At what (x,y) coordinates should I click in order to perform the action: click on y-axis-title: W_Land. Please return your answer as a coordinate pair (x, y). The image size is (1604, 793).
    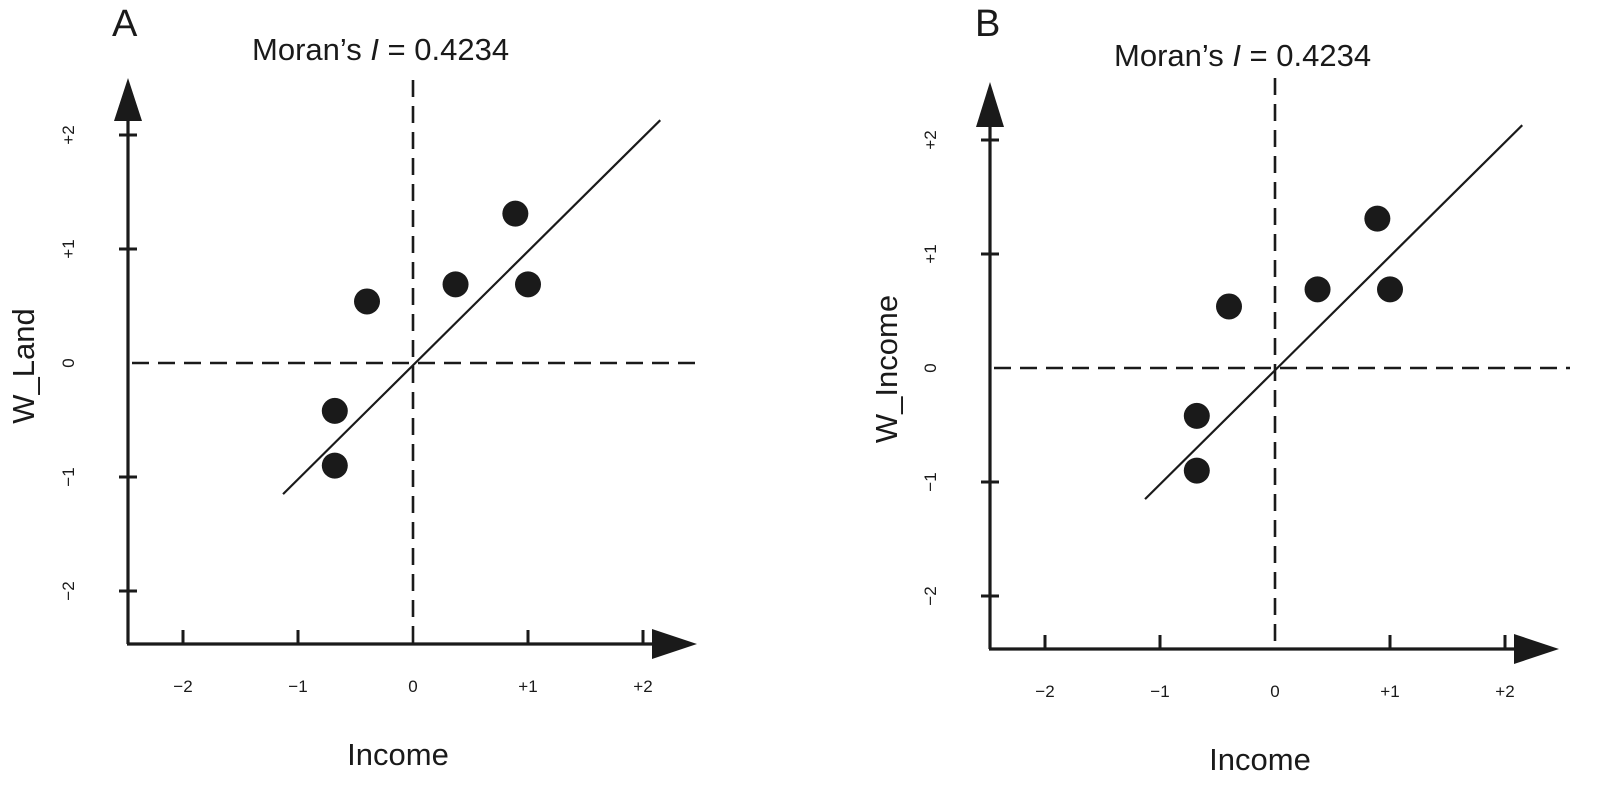
    Looking at the image, I should click on (23, 365).